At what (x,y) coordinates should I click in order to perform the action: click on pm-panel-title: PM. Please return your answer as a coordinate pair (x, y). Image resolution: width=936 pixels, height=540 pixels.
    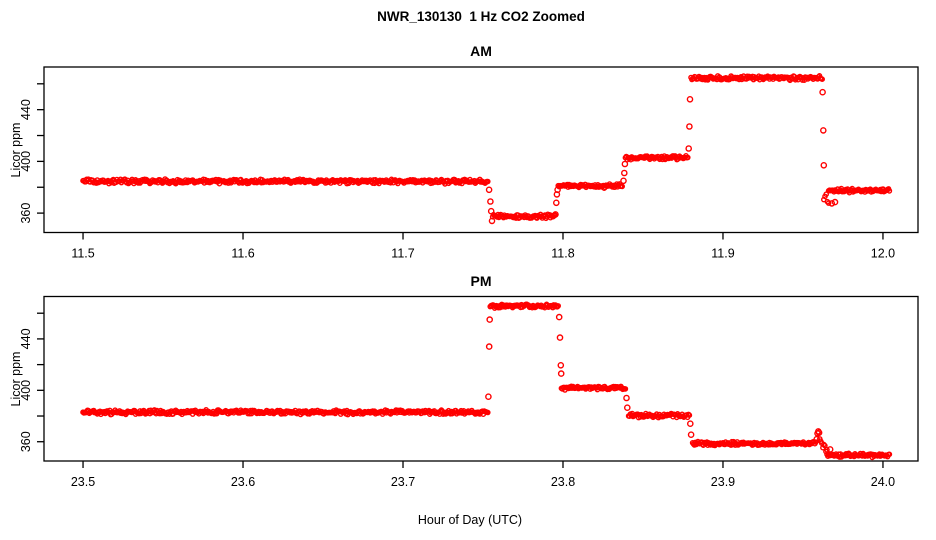
    Looking at the image, I should click on (481, 281).